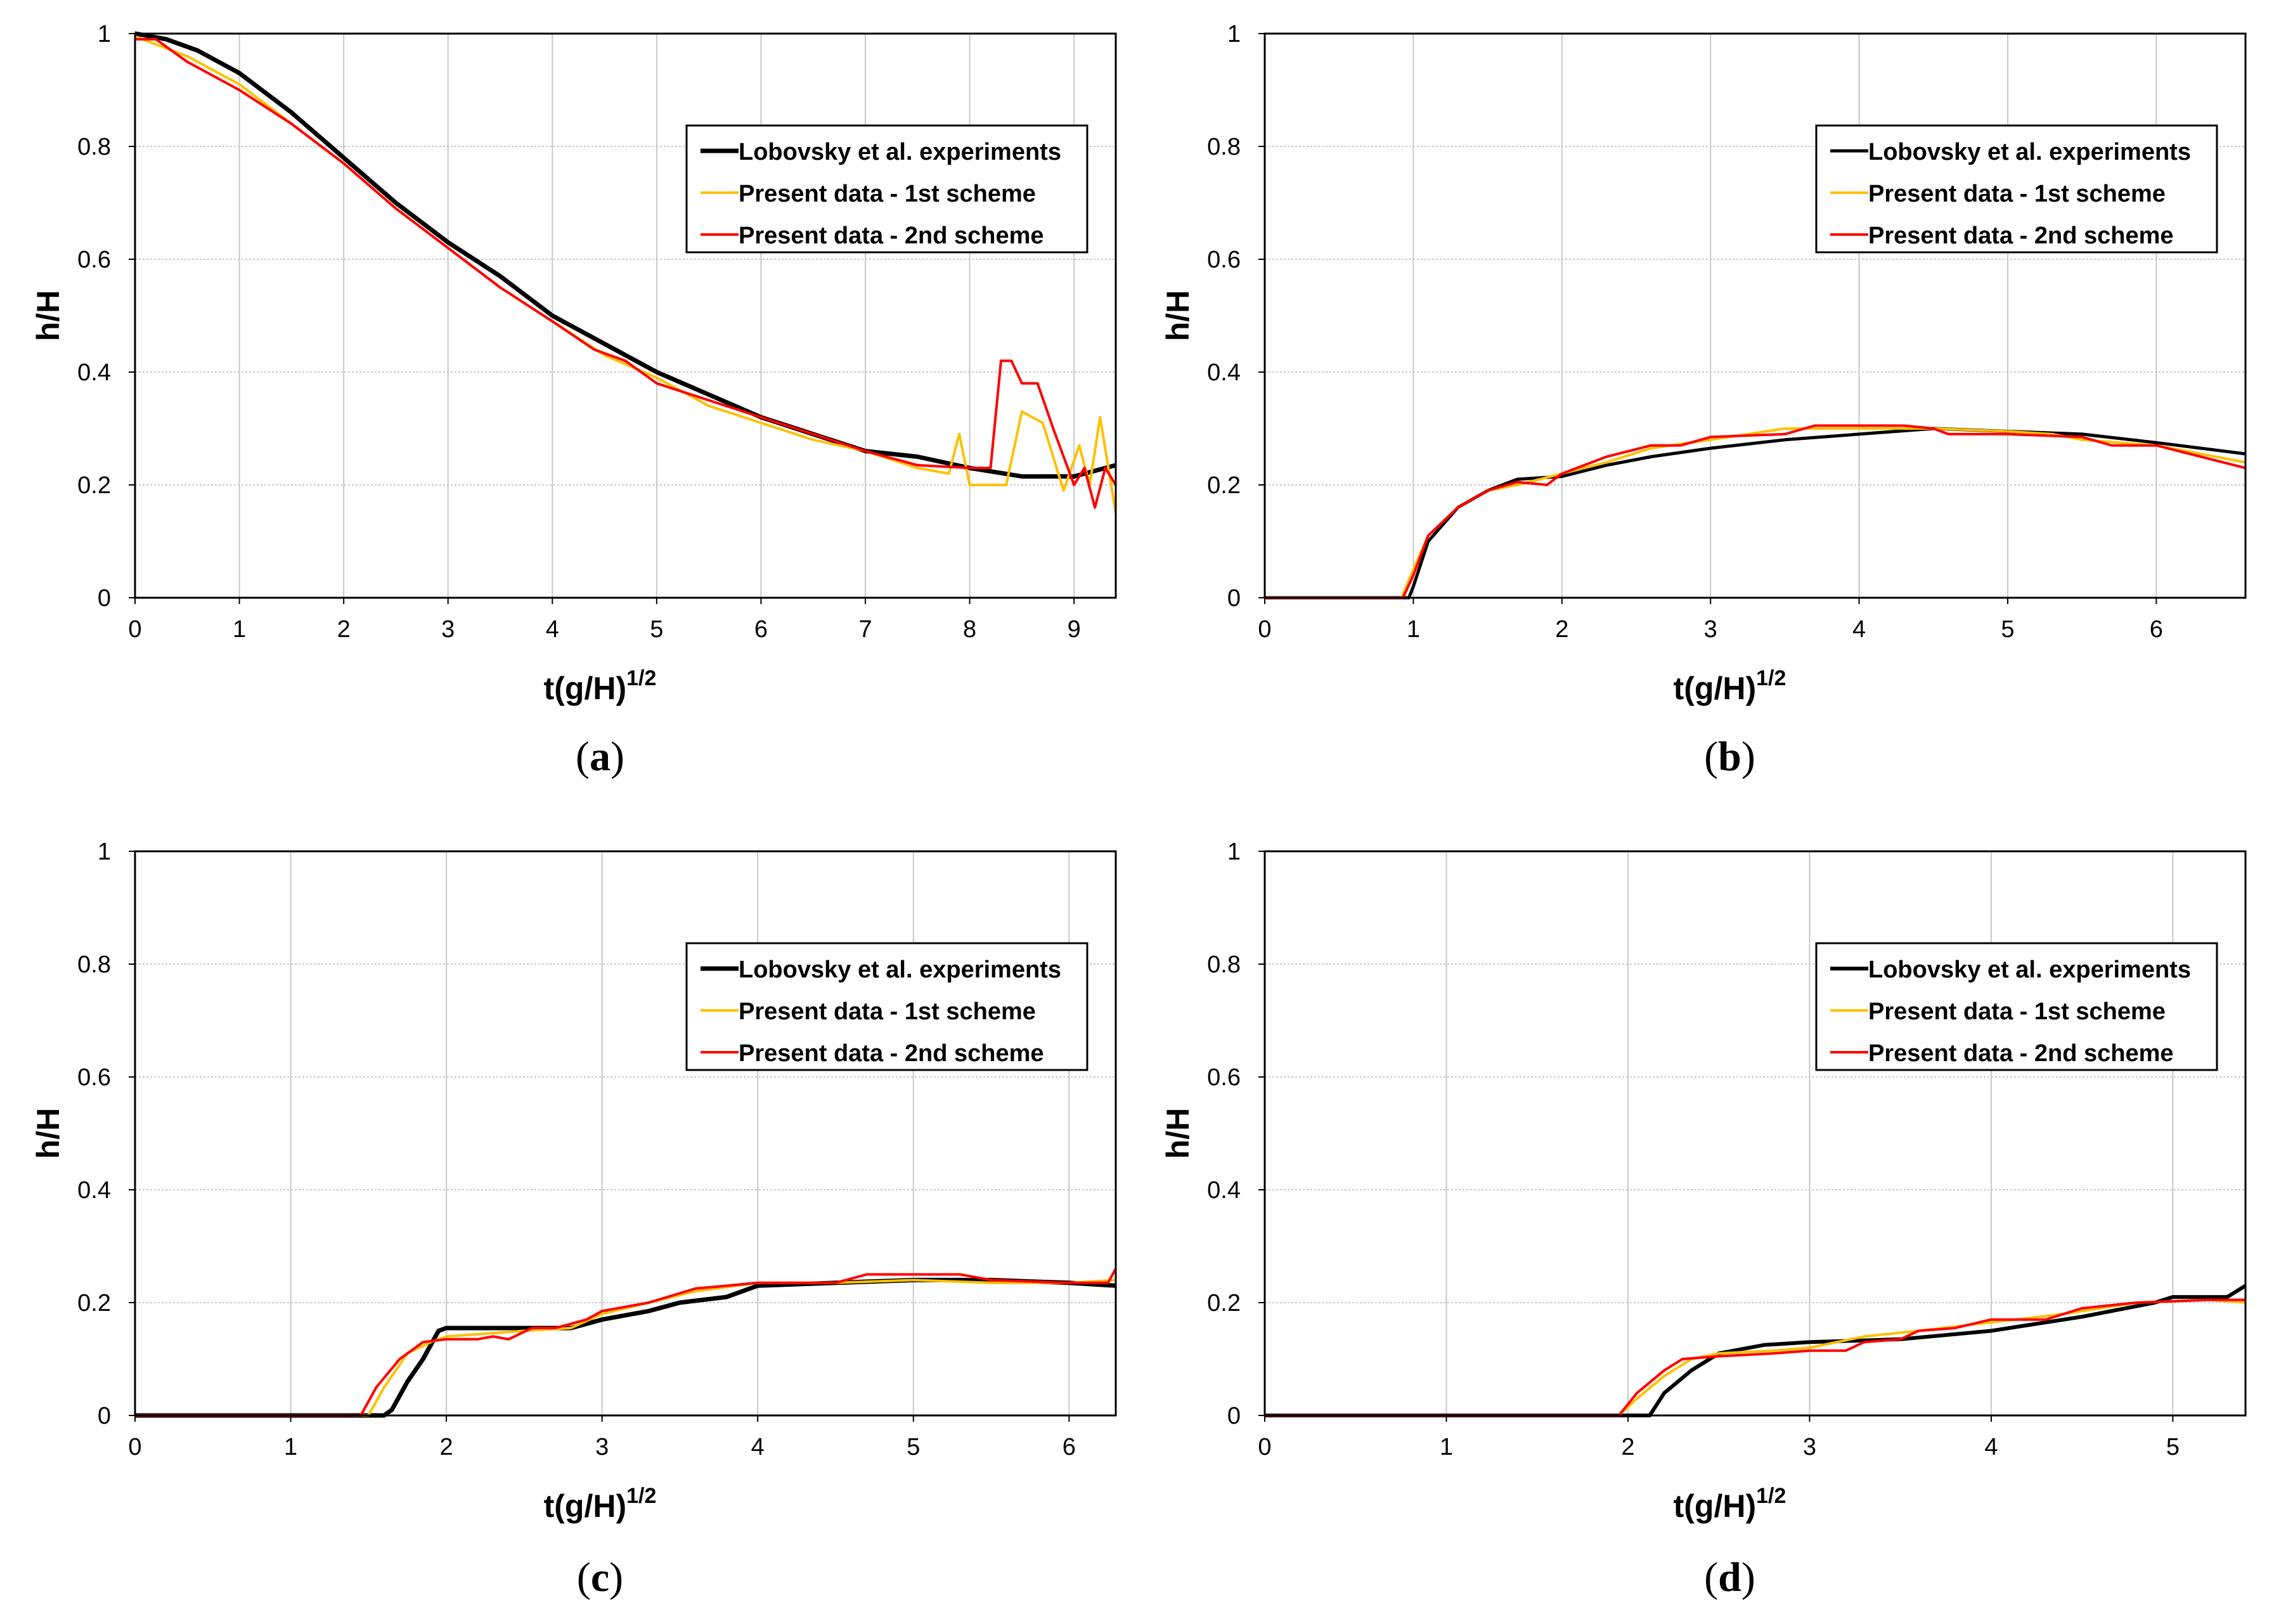 The image size is (2274, 1624). Describe the element at coordinates (865, 630) in the screenshot. I see `x-tick-label: 7` at that location.